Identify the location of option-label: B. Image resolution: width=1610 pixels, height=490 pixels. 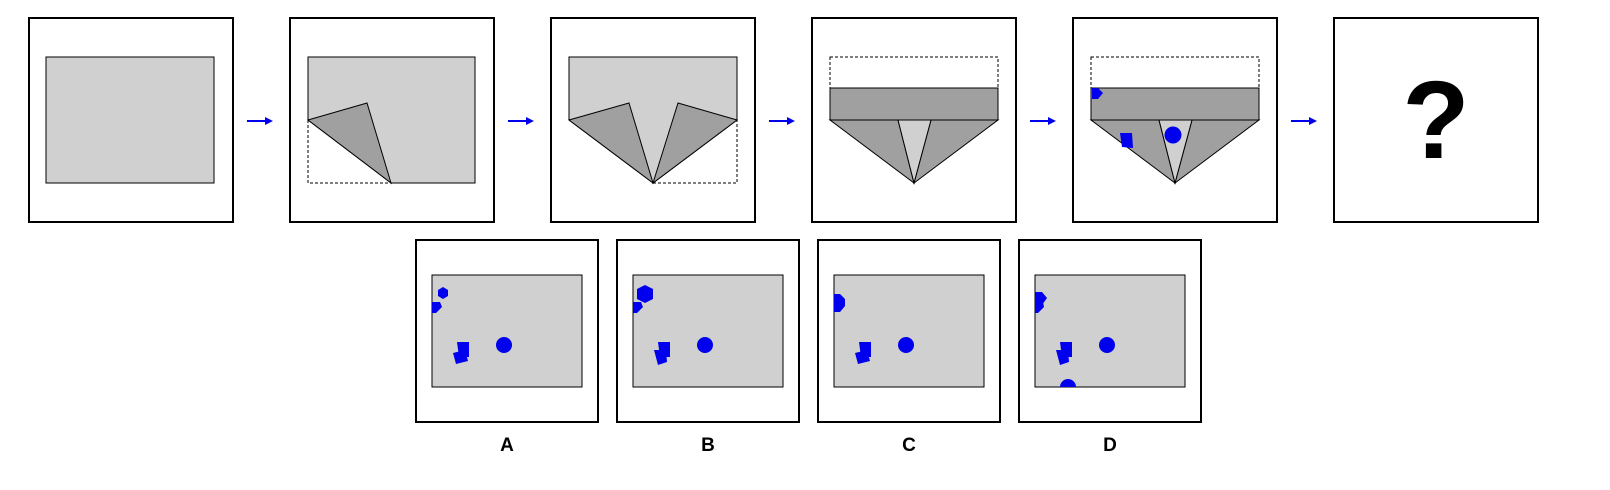
(708, 445).